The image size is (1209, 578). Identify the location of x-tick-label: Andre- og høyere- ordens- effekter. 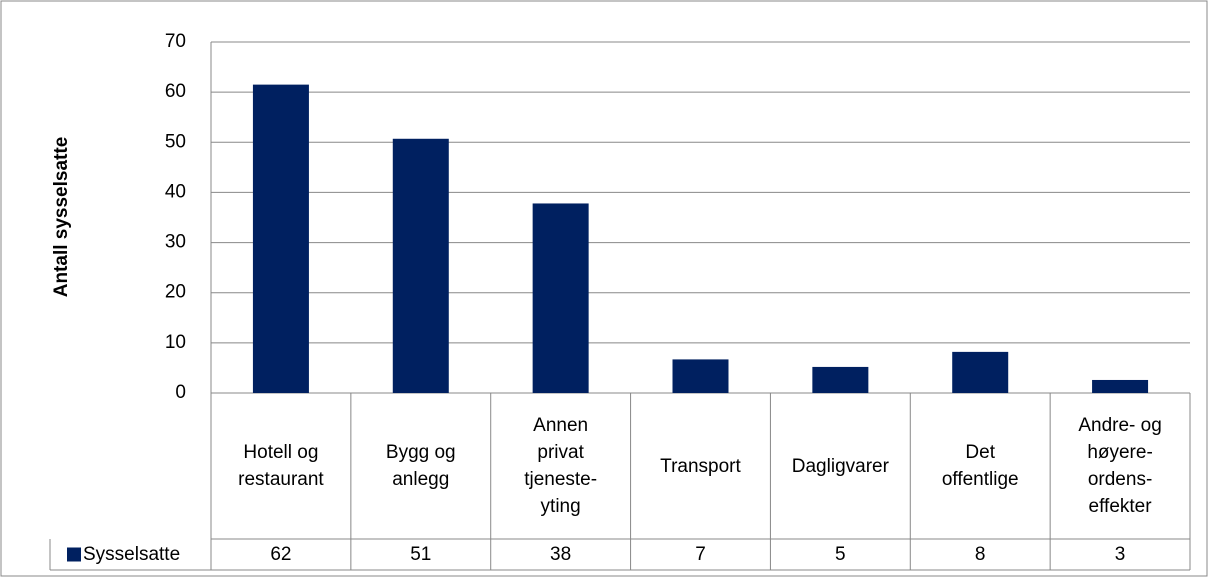
(1120, 466).